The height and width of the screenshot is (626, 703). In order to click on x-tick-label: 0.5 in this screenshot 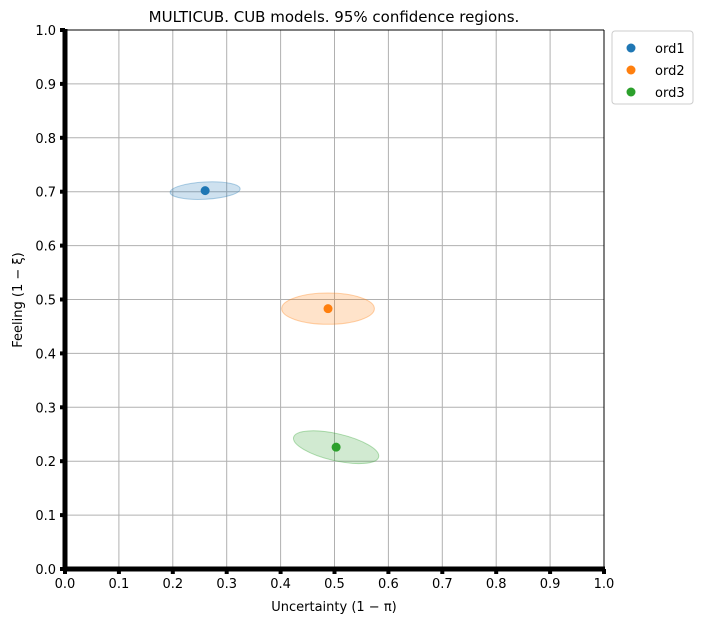, I will do `click(334, 584)`.